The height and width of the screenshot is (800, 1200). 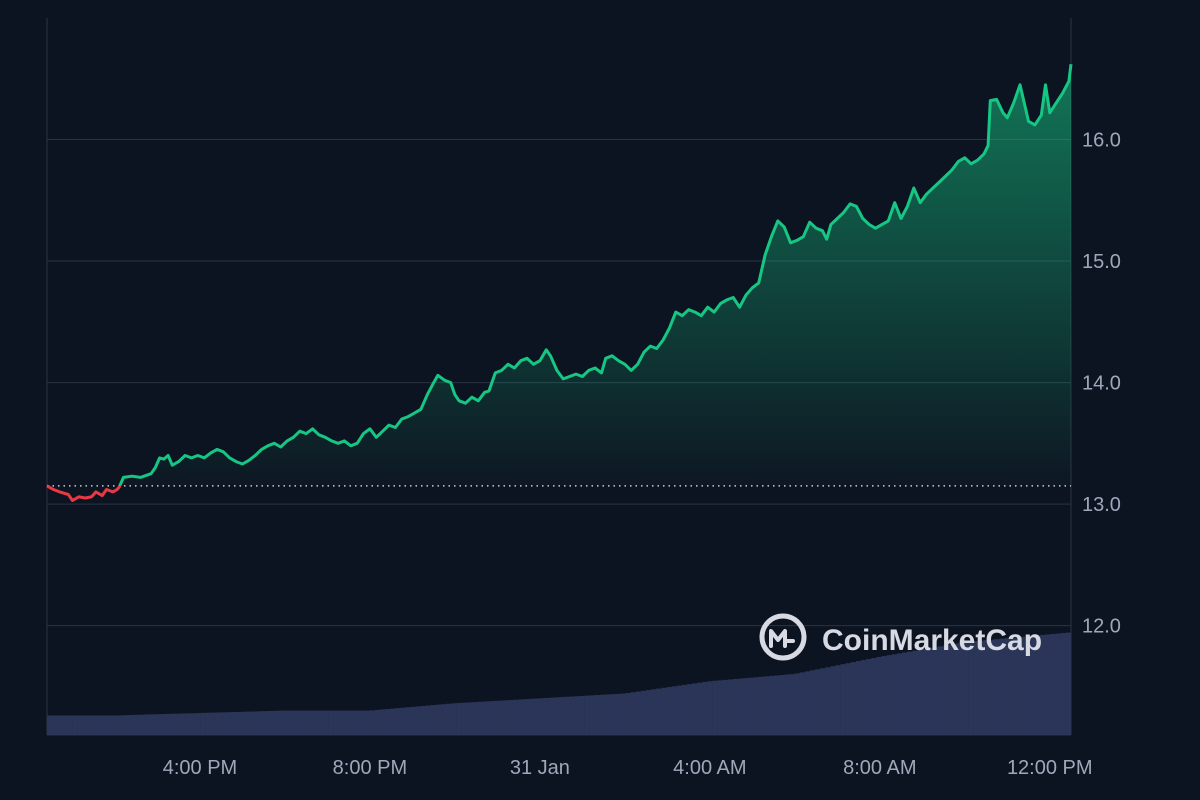 What do you see at coordinates (1101, 384) in the screenshot?
I see `y-axis-tick-labels: 12.0 13.0 14.0 15.0 16.0` at bounding box center [1101, 384].